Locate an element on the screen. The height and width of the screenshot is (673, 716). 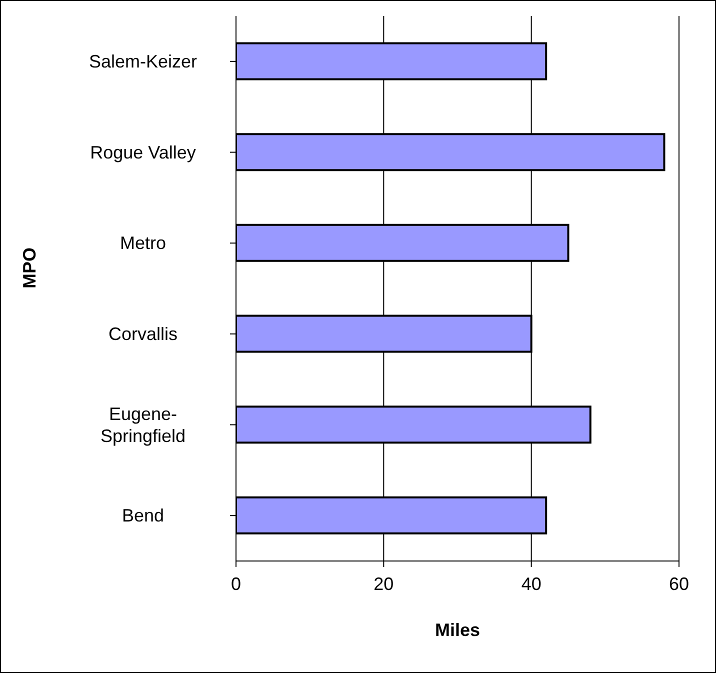
x-tick-label: 40 is located at coordinates (531, 584).